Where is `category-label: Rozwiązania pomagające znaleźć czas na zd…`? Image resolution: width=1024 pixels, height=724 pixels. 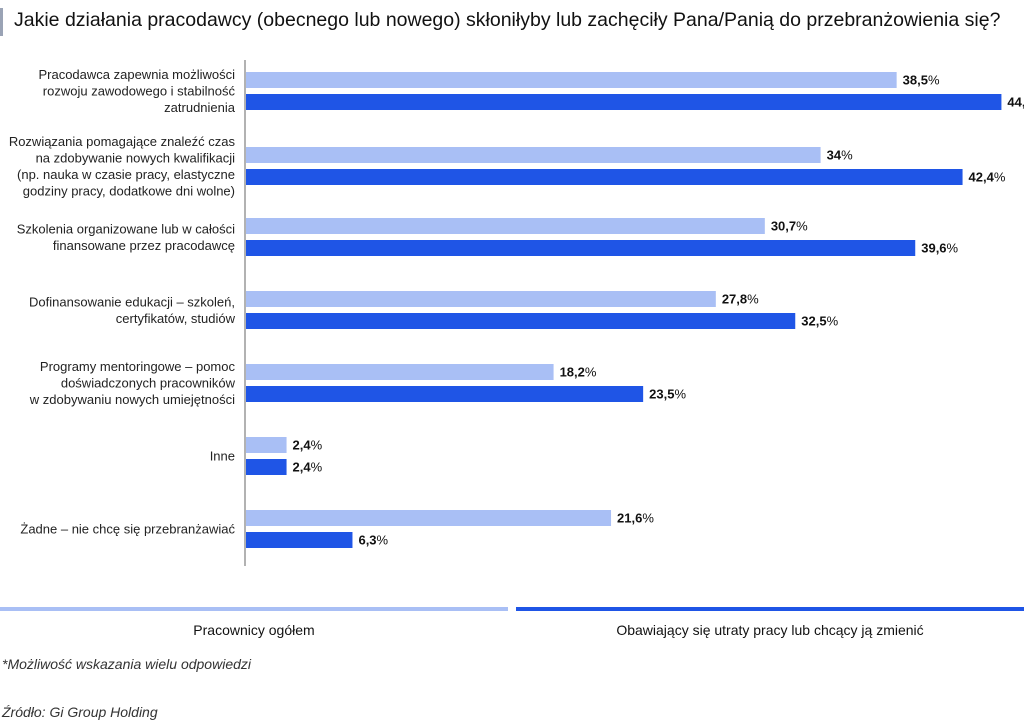
category-label: Rozwiązania pomagające znaleźć czas na zd… is located at coordinates (122, 166).